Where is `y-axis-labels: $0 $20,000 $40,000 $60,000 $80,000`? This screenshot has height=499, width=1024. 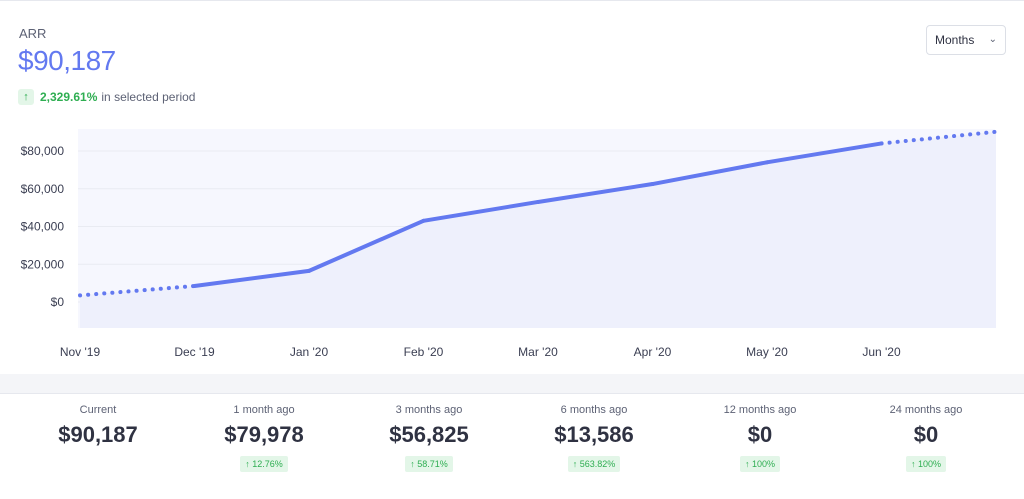 y-axis-labels: $0 $20,000 $40,000 $60,000 $80,000 is located at coordinates (43, 226).